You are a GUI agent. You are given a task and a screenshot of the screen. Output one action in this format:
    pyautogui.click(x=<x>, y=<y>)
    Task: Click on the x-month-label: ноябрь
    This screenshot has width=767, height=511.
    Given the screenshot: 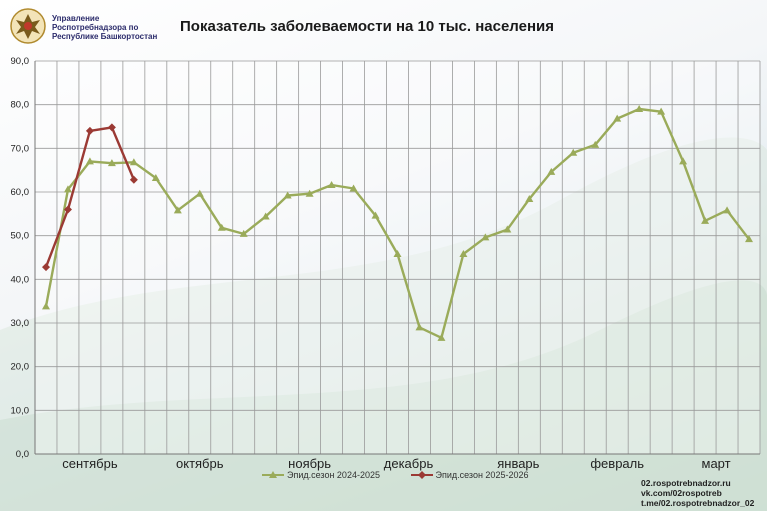 What is the action you would take?
    pyautogui.click(x=309, y=463)
    